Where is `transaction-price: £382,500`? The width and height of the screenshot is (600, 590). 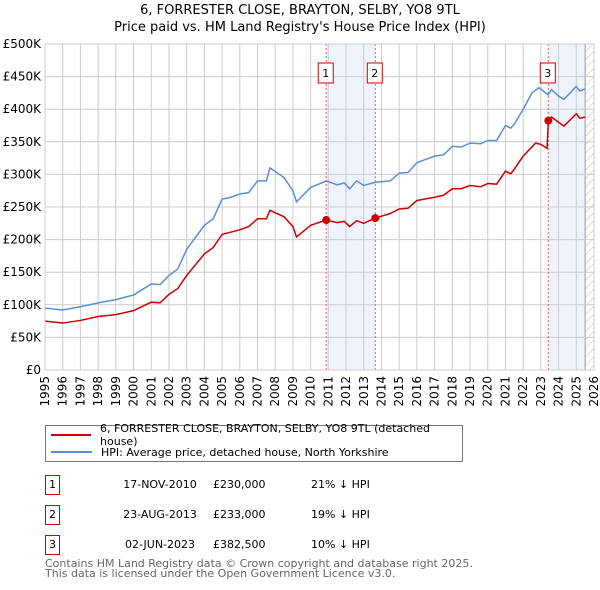 transaction-price: £382,500 is located at coordinates (239, 544).